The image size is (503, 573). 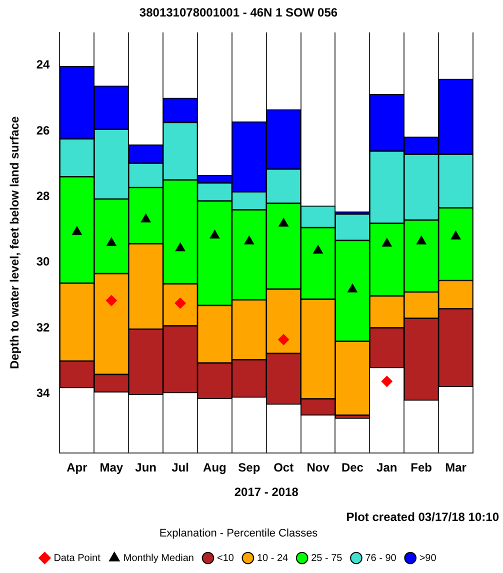 What do you see at coordinates (77, 467) in the screenshot?
I see `x-tick-label: Apr` at bounding box center [77, 467].